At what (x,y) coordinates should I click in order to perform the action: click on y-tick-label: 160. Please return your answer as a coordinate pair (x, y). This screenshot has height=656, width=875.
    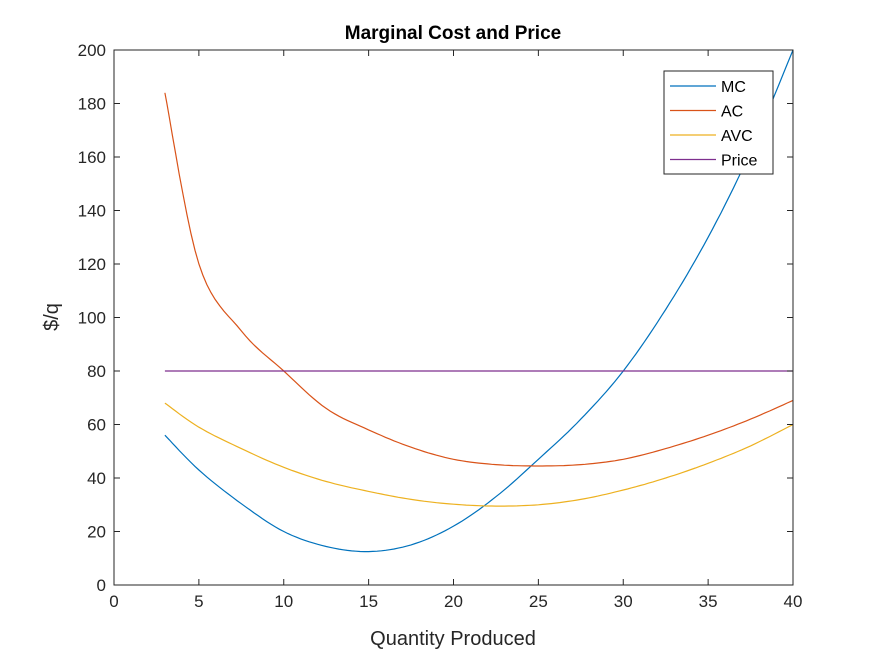
    Looking at the image, I should click on (92, 157).